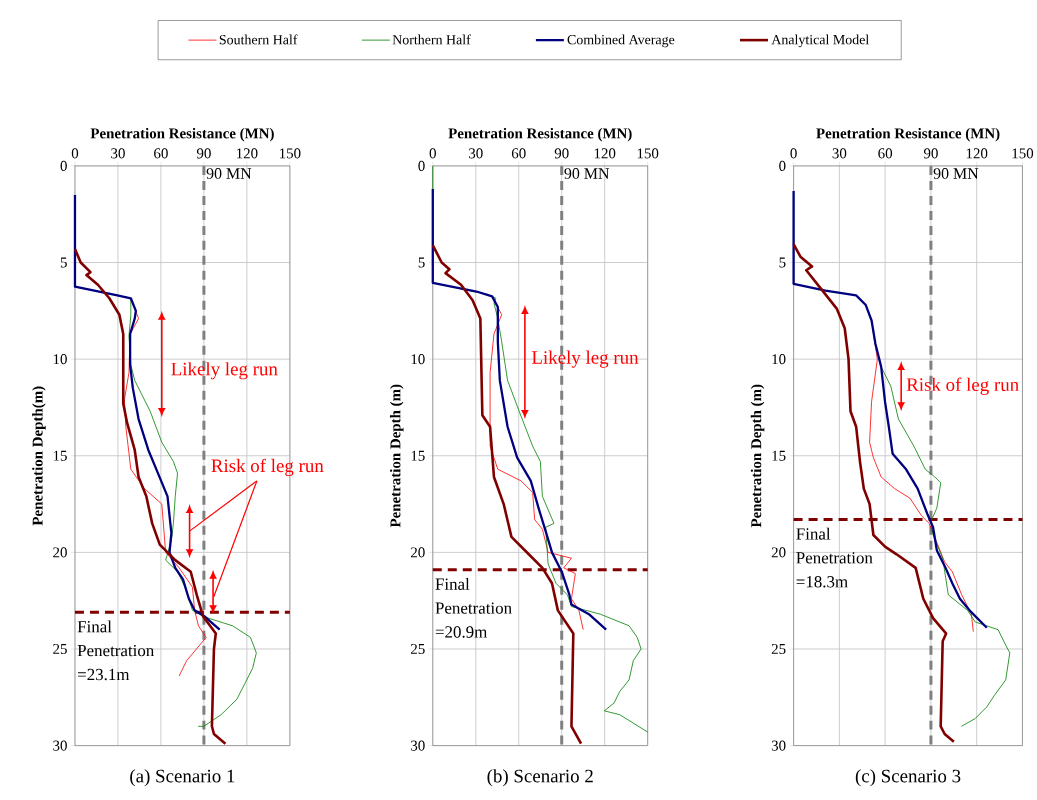 The width and height of the screenshot is (1037, 800). I want to click on ref-line-label: Final Penetration =23.1m, so click(116, 650).